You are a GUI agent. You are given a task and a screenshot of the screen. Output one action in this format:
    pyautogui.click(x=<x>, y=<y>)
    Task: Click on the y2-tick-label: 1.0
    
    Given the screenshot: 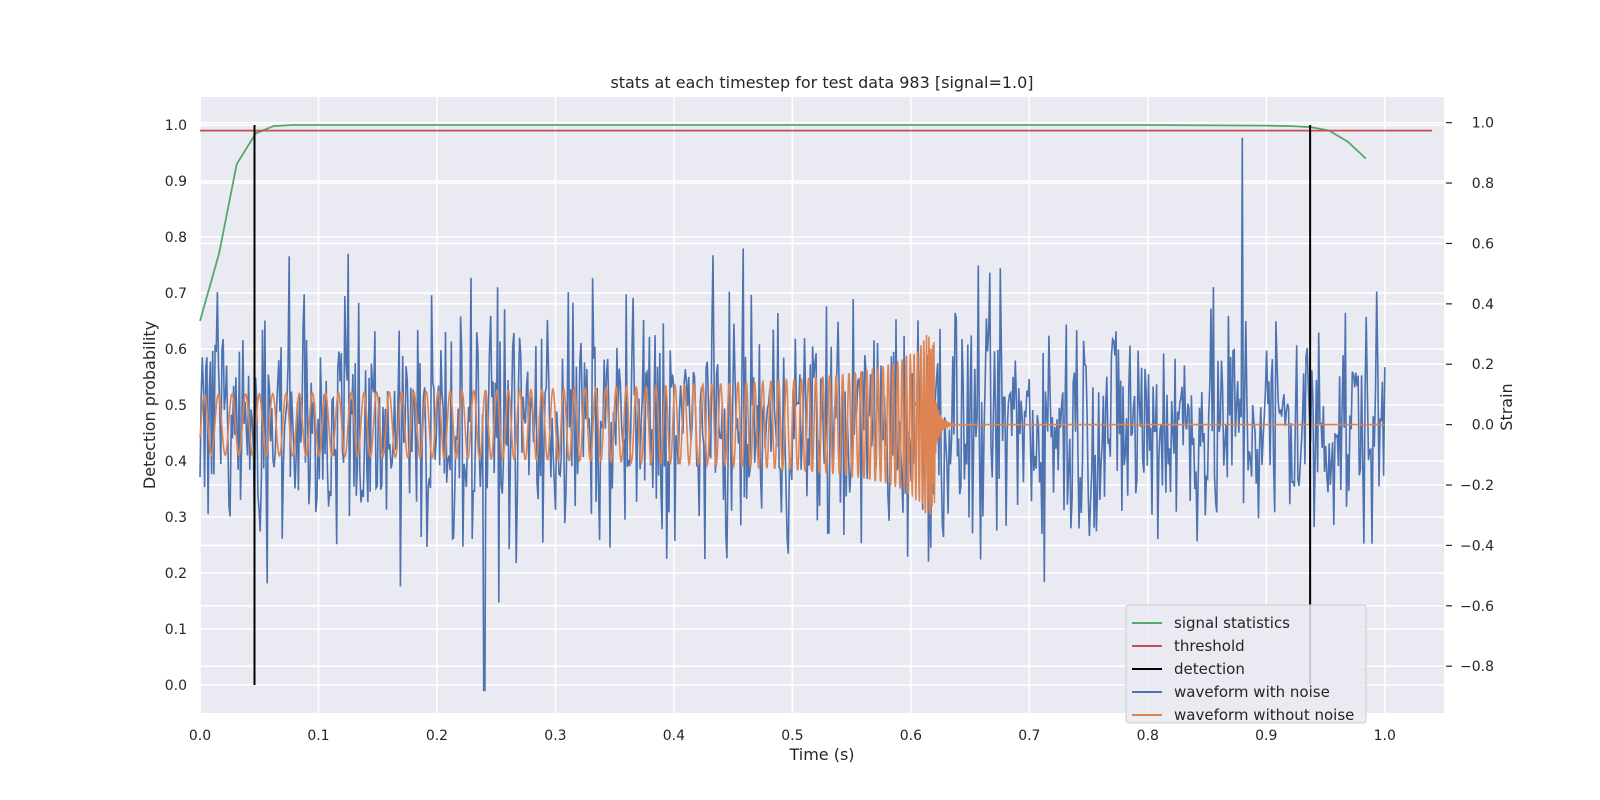 What is the action you would take?
    pyautogui.click(x=1483, y=124)
    